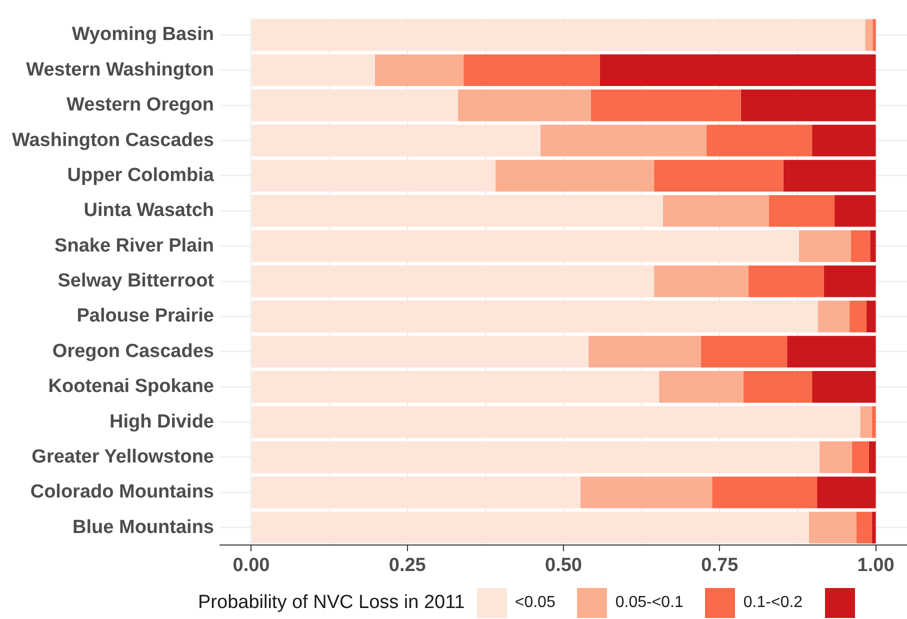  Describe the element at coordinates (131, 387) in the screenshot. I see `y-tick-label: Kootenai Spokane` at that location.